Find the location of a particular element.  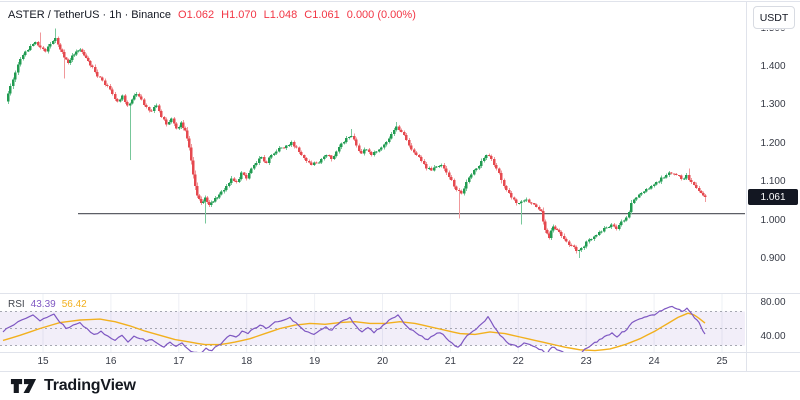

rsi-ma-value: 56.42 is located at coordinates (74, 304).